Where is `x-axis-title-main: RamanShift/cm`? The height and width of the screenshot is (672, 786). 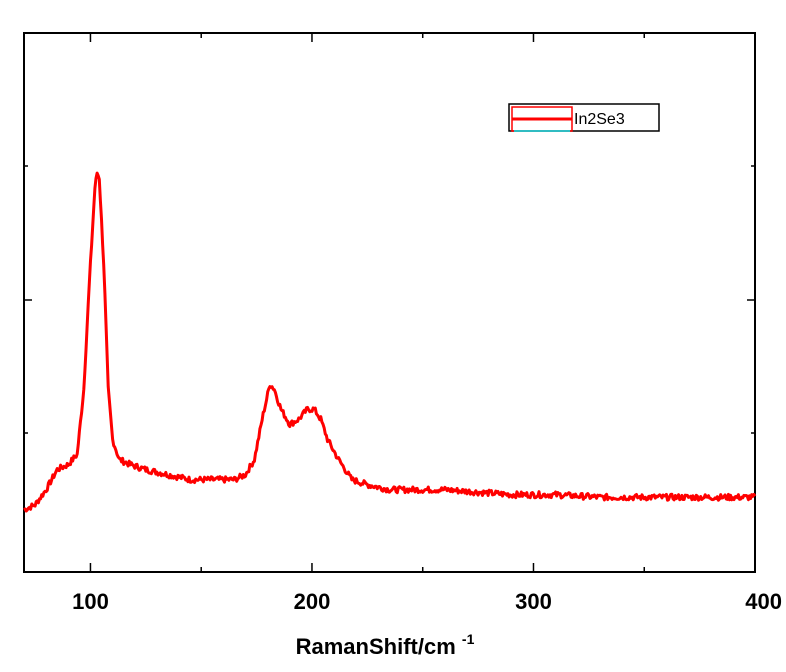 x-axis-title-main: RamanShift/cm is located at coordinates (376, 646).